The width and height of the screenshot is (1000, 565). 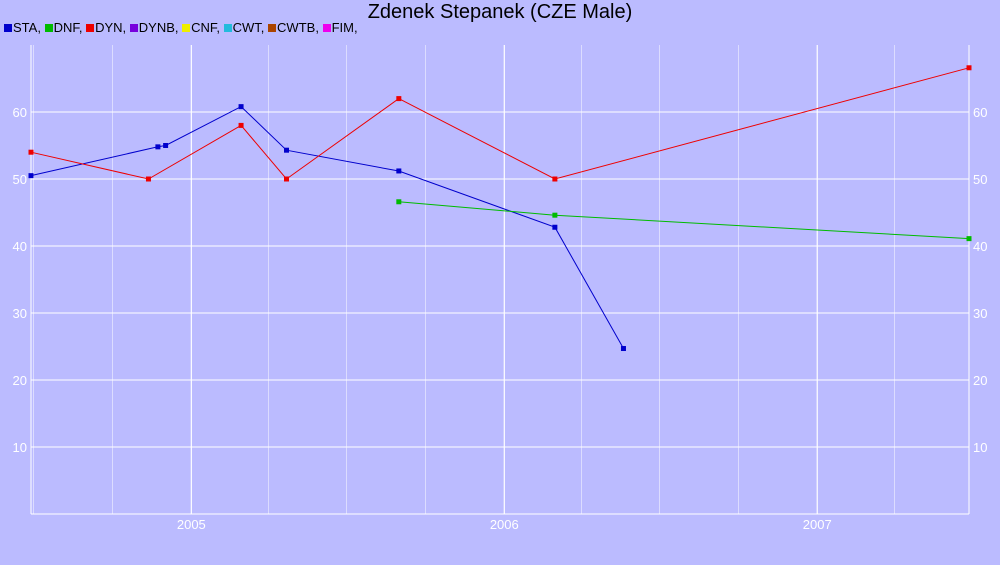 I want to click on legend-label: DYNB,, so click(x=158, y=27).